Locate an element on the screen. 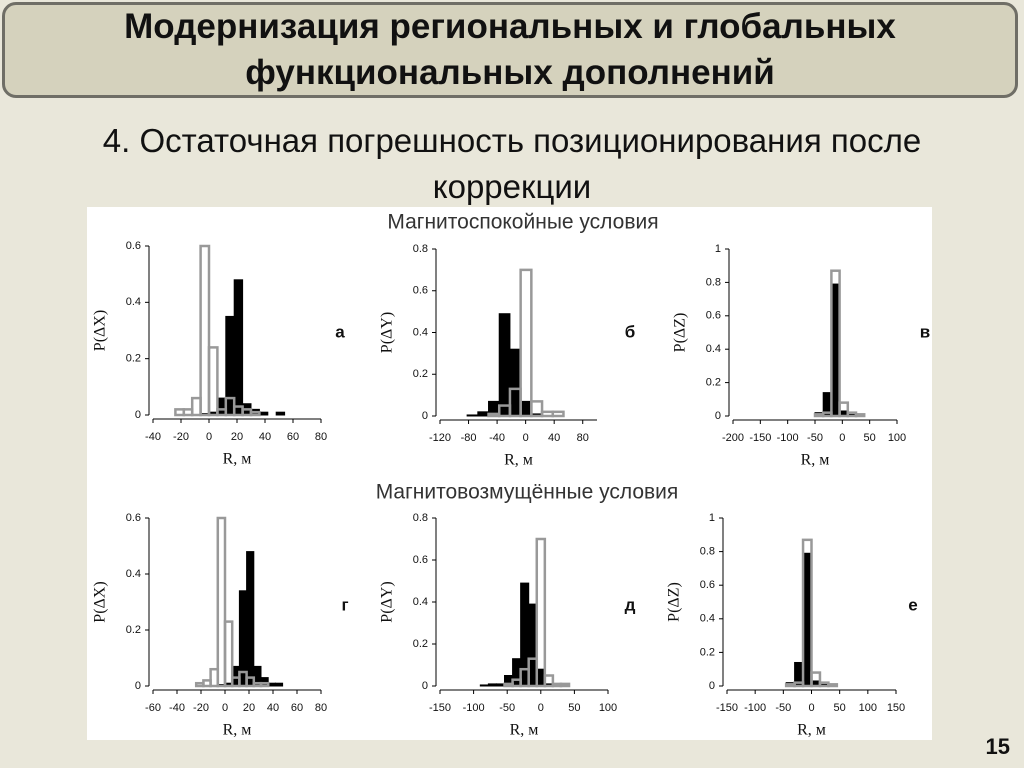 This screenshot has width=1024, height=768. x-tick-label: -120 is located at coordinates (440, 438).